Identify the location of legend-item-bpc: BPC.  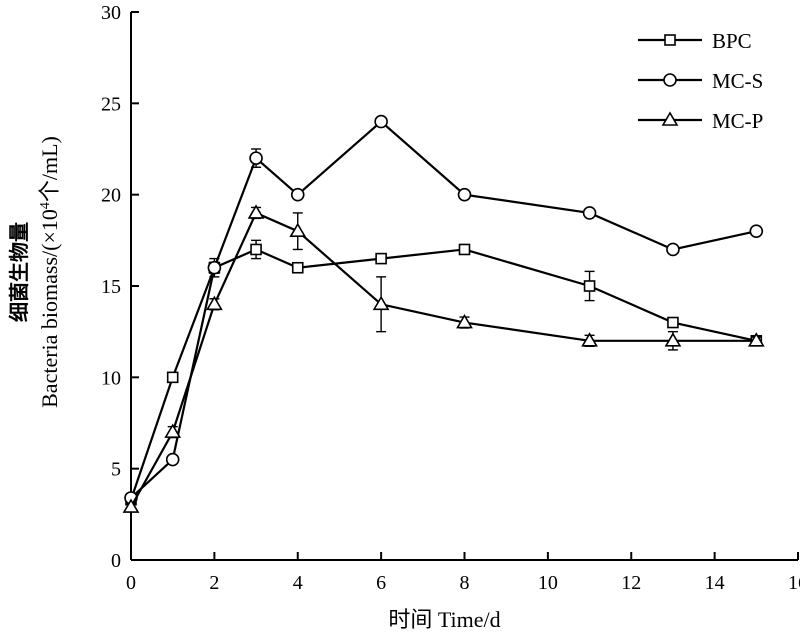
(695, 41).